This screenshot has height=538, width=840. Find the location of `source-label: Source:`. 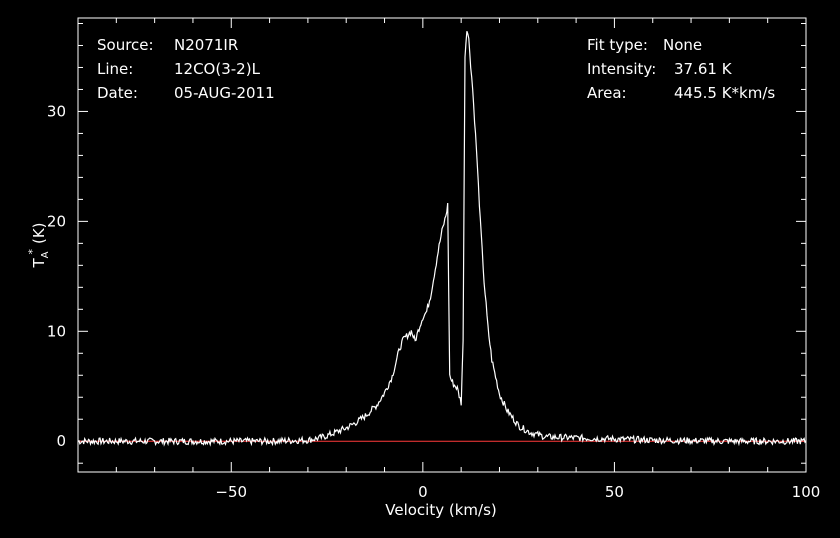

source-label: Source: is located at coordinates (125, 45).